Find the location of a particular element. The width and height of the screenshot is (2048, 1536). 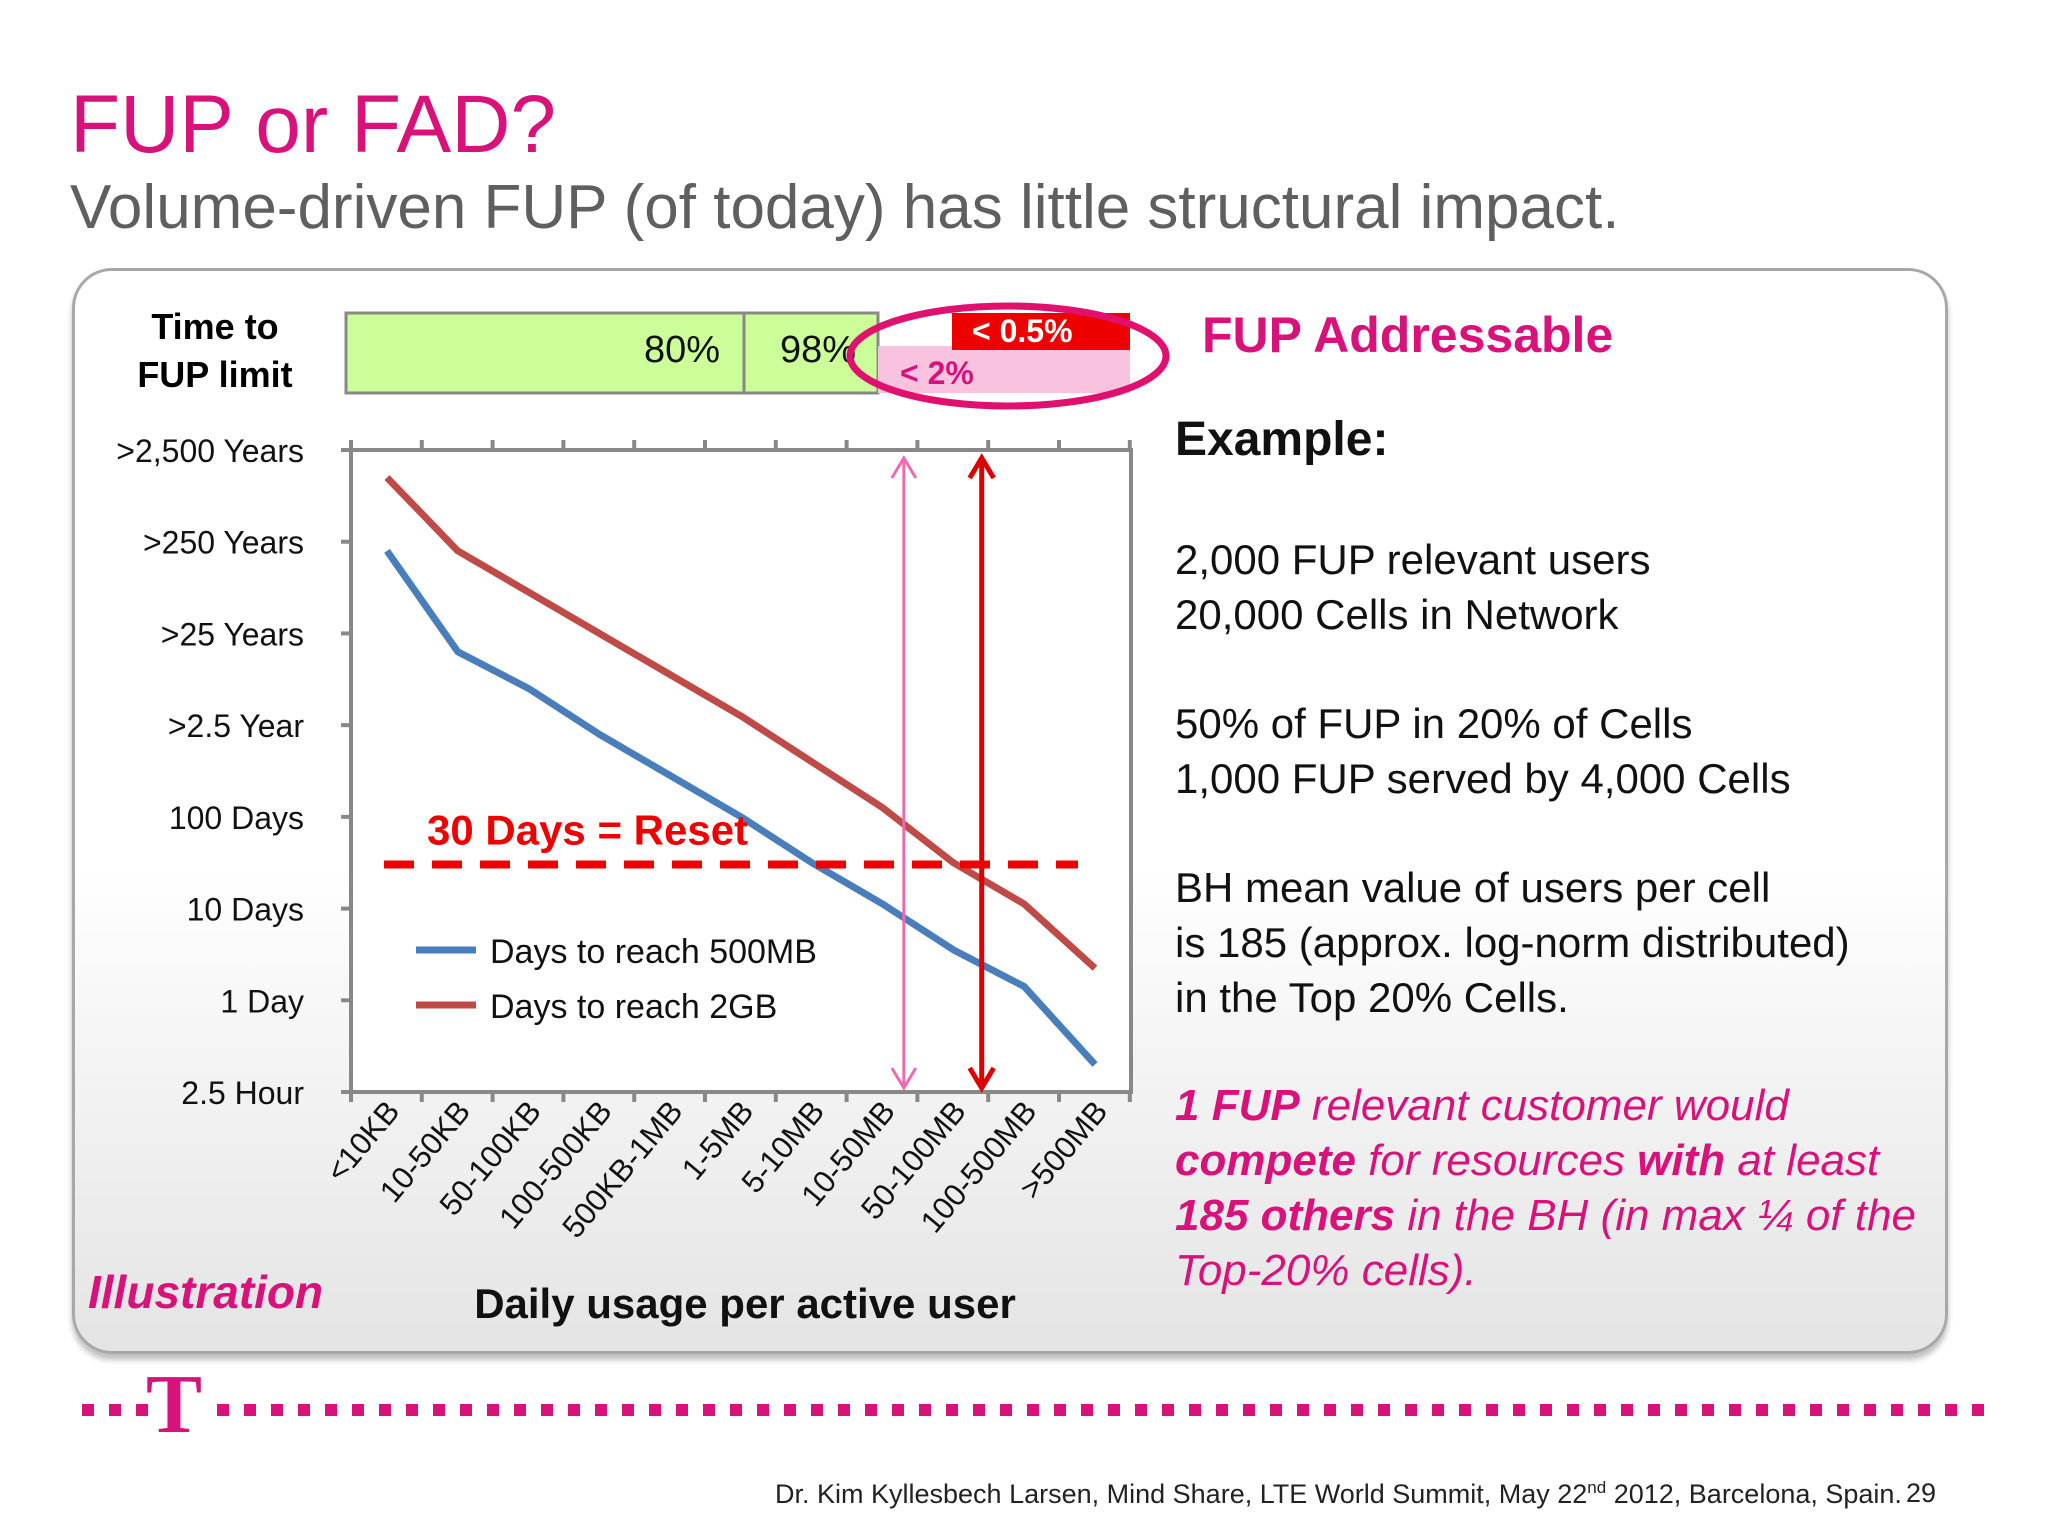

bar-segment-lt05 is located at coordinates (1041, 331).